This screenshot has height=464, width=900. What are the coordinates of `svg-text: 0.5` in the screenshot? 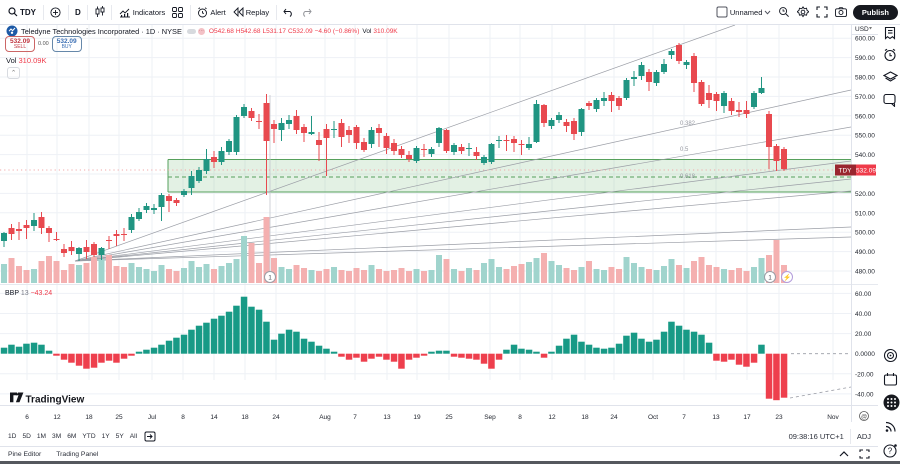 It's located at (684, 150).